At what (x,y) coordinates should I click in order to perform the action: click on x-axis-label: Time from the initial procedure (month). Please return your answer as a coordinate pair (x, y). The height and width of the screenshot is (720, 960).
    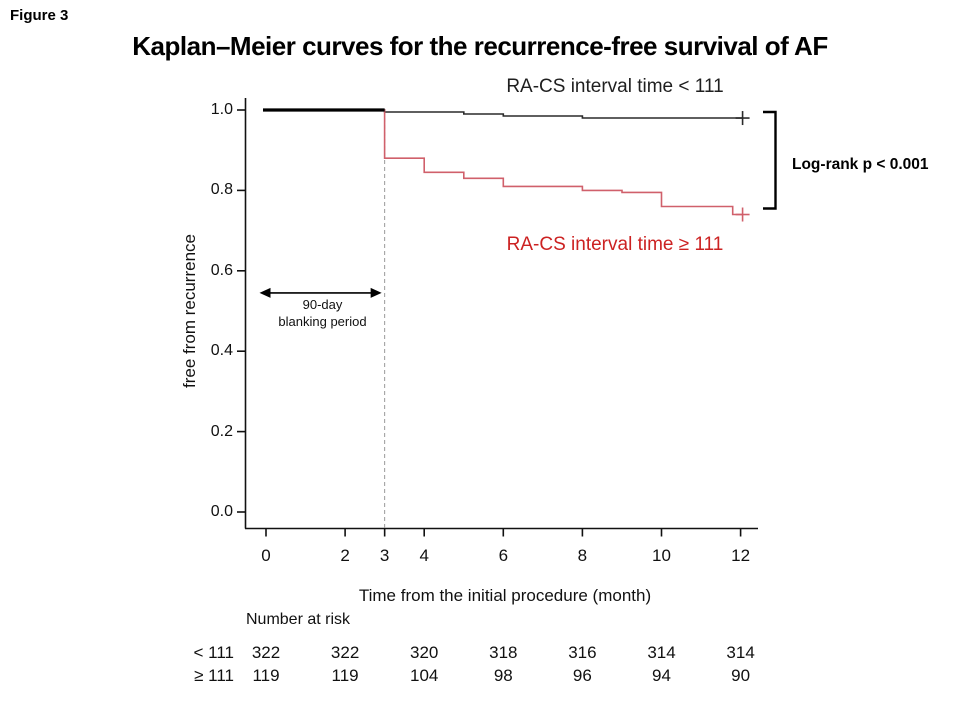
    Looking at the image, I should click on (505, 595).